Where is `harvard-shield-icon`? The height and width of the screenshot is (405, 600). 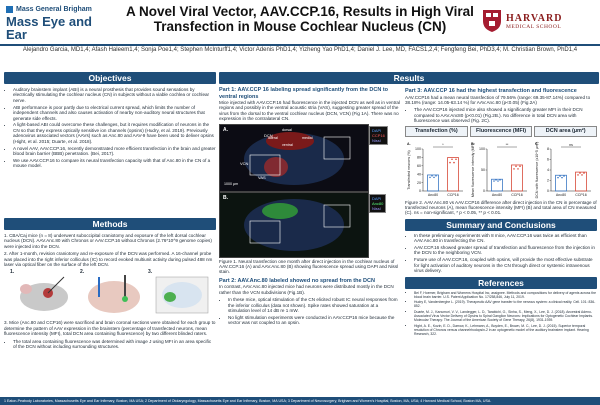 harvard-shield-icon is located at coordinates (492, 21).